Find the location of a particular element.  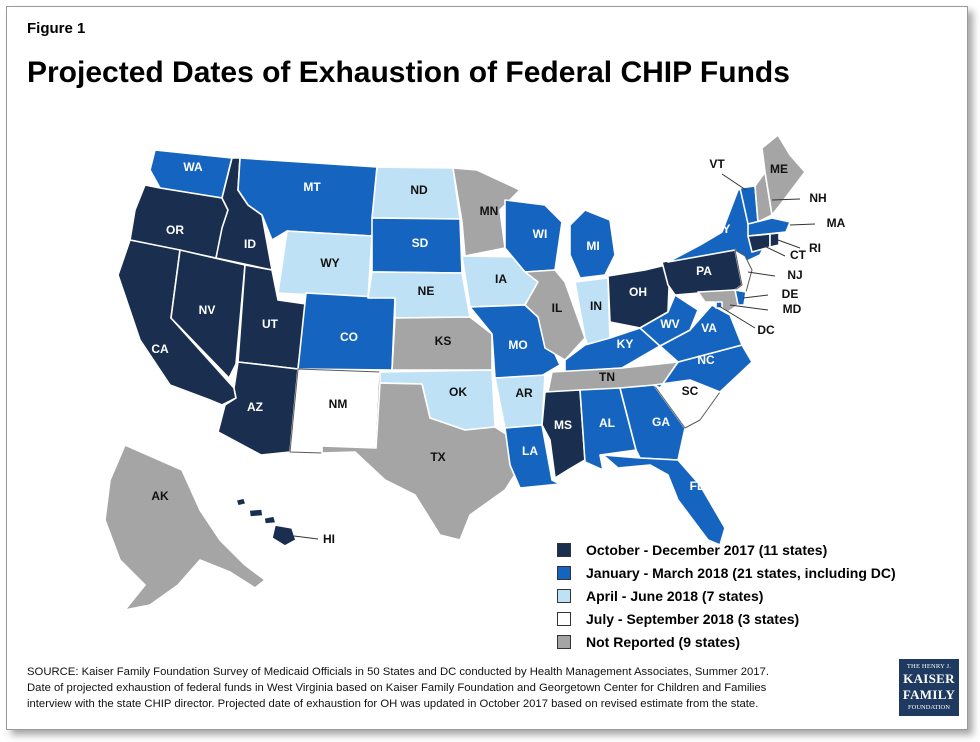

state-KS is located at coordinates (442, 343).